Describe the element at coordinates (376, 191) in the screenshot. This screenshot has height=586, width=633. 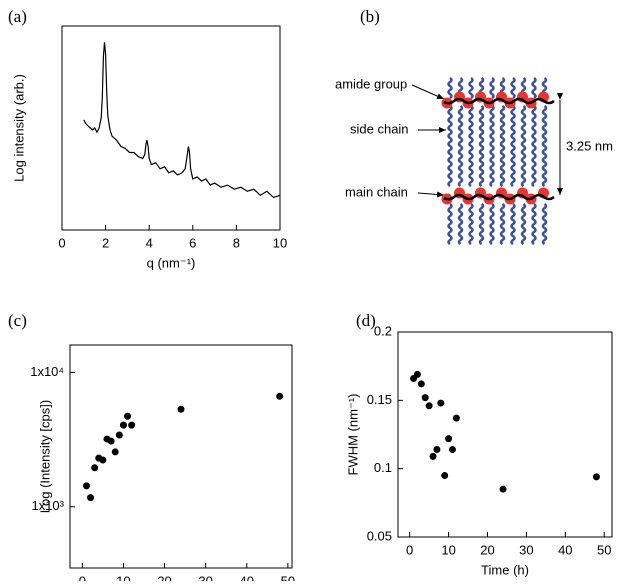
I see `diagram-label: main chain` at that location.